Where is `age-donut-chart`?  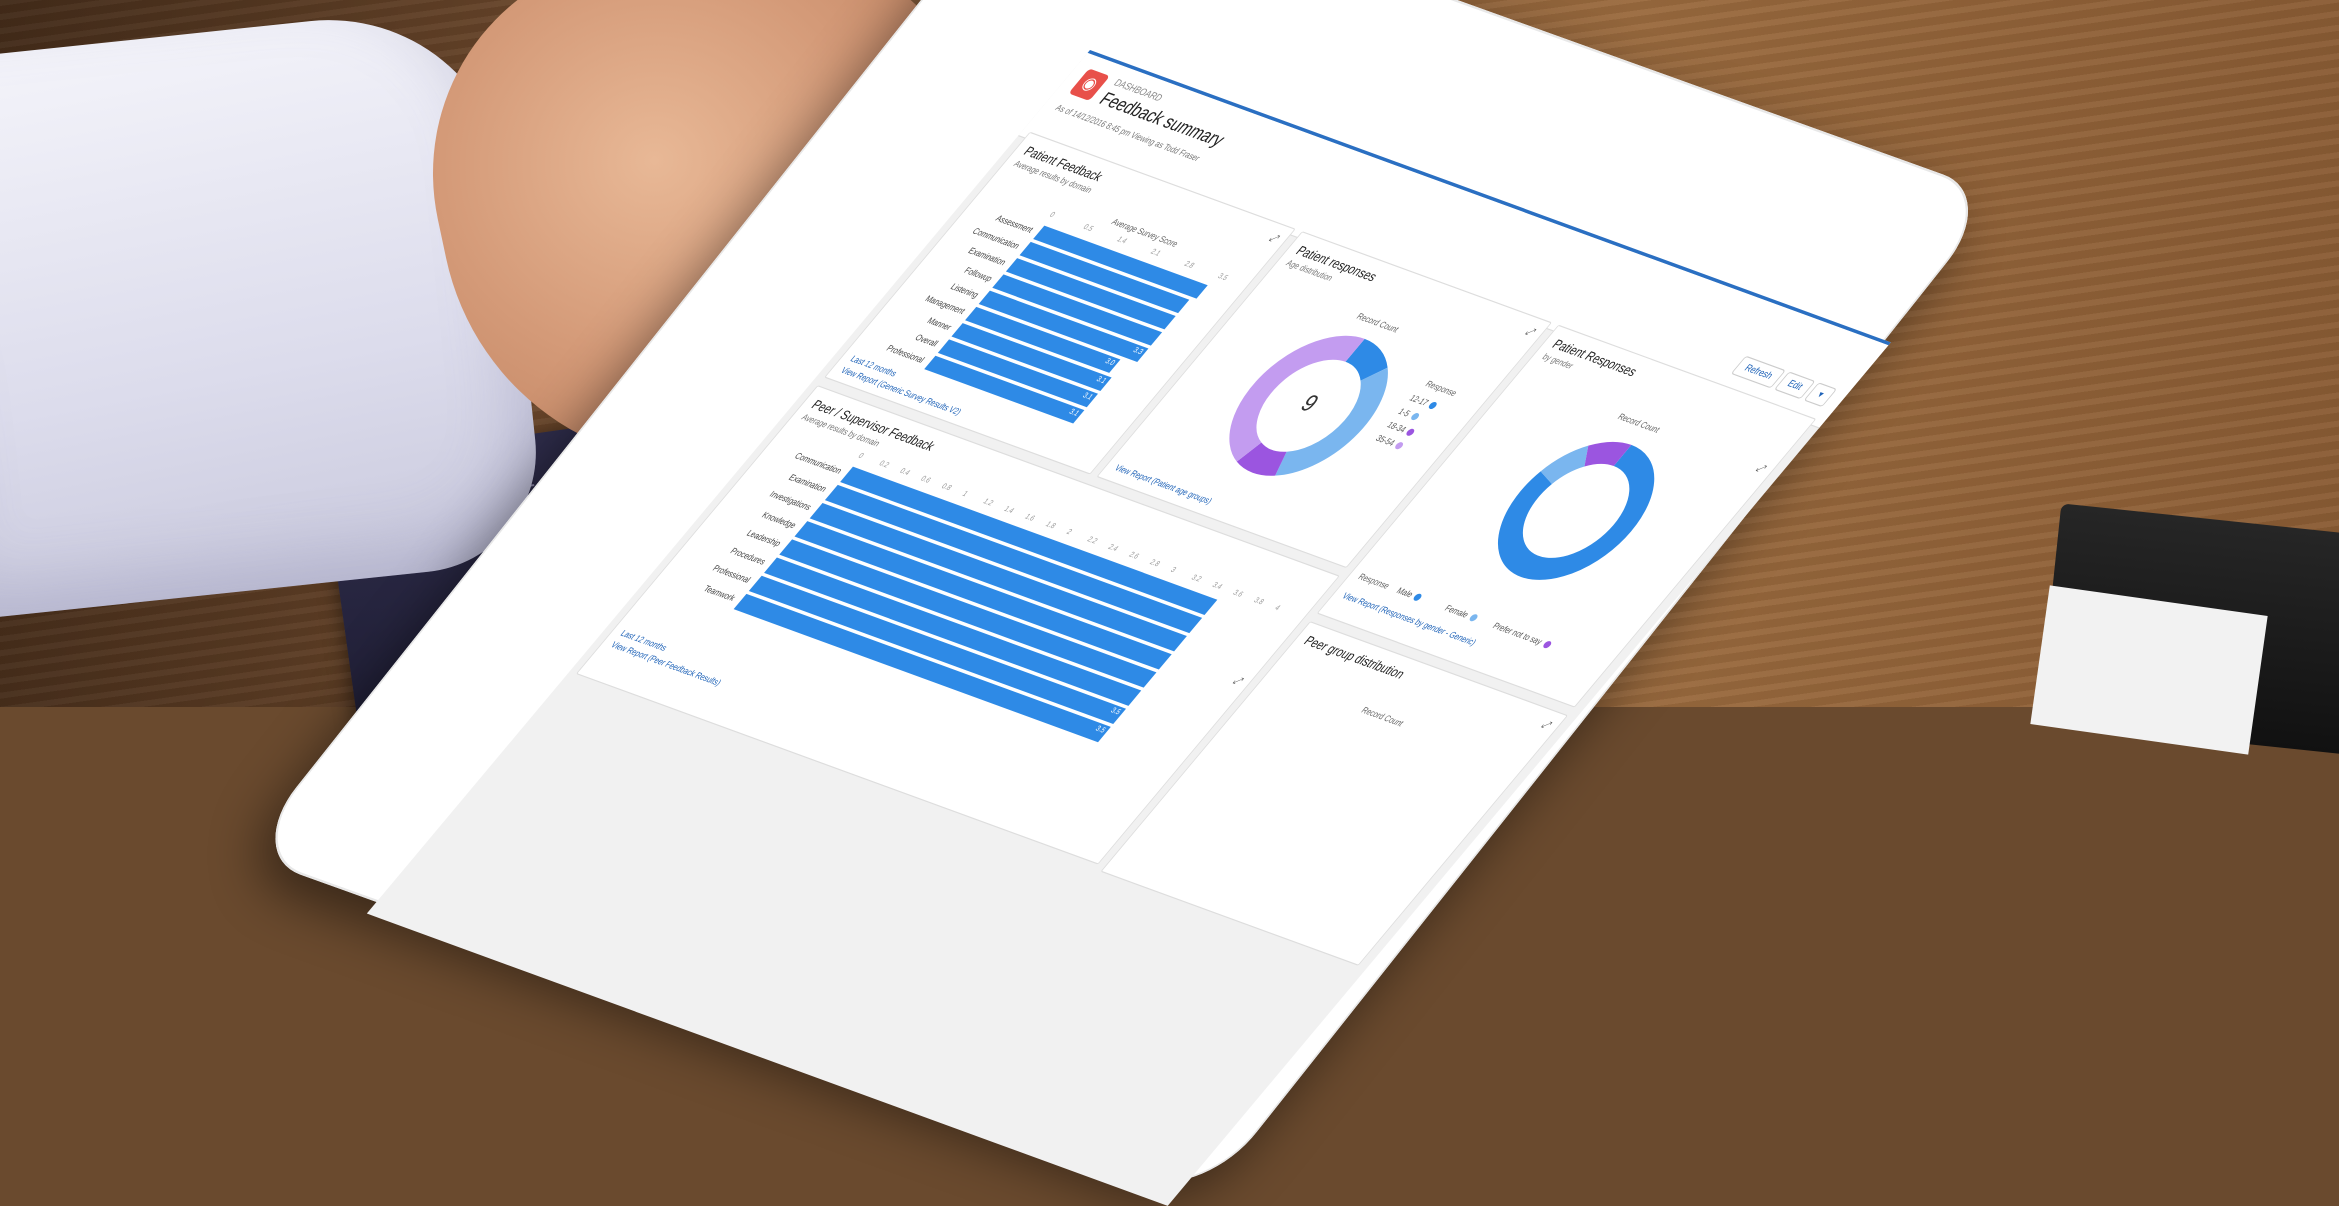
age-donut-chart is located at coordinates (1305, 404).